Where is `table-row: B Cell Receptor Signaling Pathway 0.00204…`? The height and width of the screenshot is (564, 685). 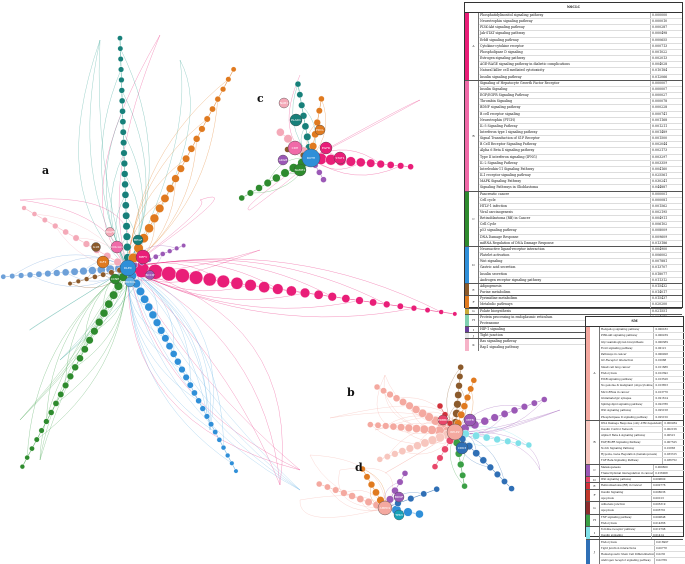 table-row: B Cell Receptor Signaling Pathway 0.00204… is located at coordinates (580, 145).